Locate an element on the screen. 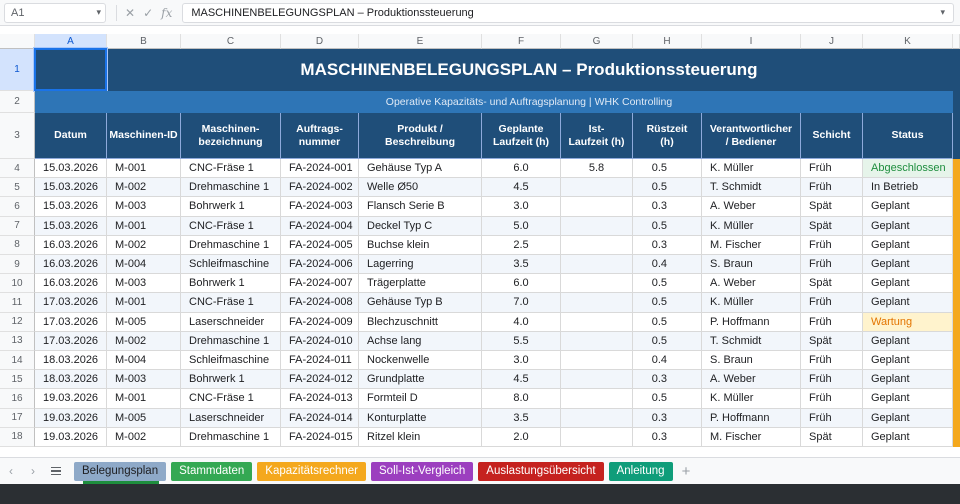 This screenshot has height=504, width=960. table-cell: Welle Ø50 is located at coordinates (420, 188).